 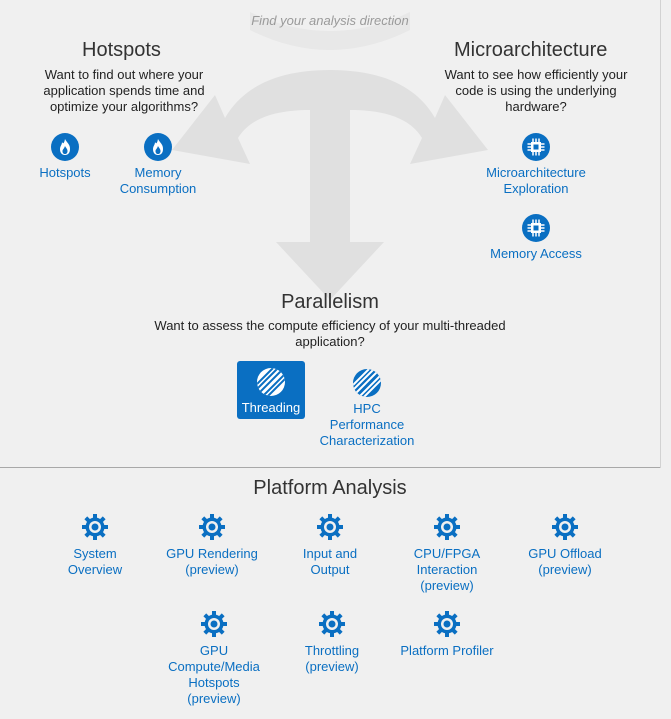 I want to click on tile-label: Platform Profiler, so click(x=447, y=650).